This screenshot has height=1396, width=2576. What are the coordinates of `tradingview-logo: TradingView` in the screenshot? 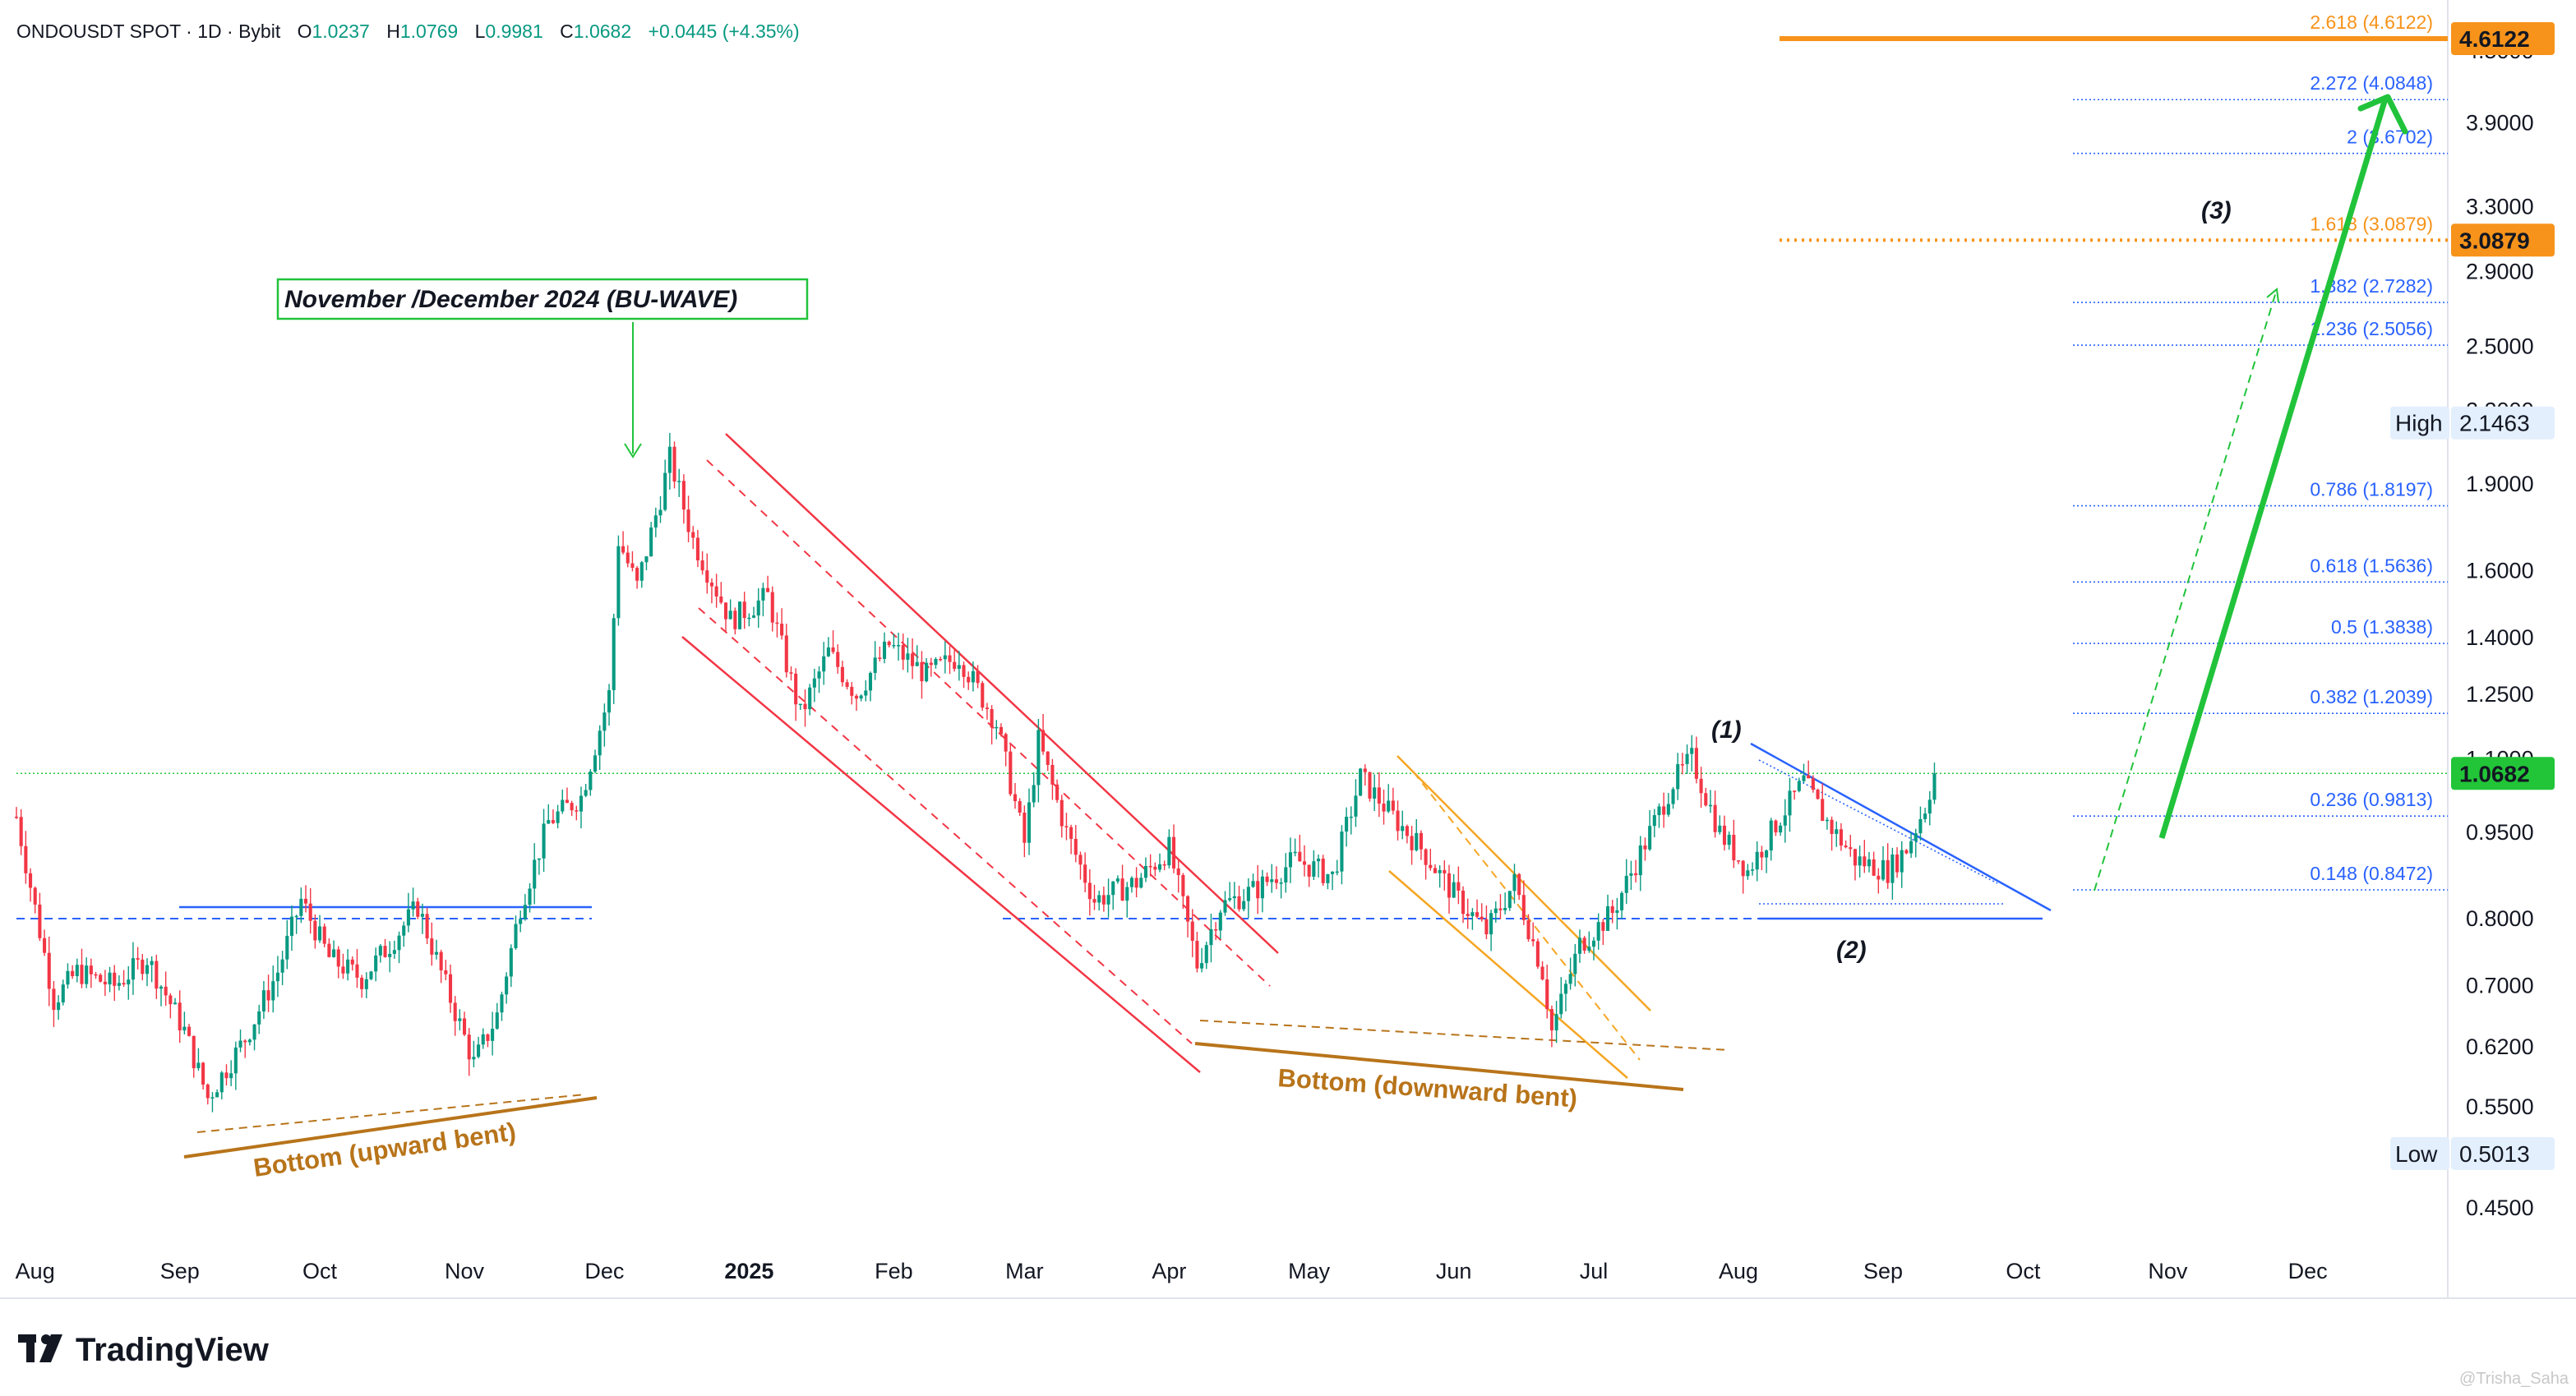 It's located at (144, 1350).